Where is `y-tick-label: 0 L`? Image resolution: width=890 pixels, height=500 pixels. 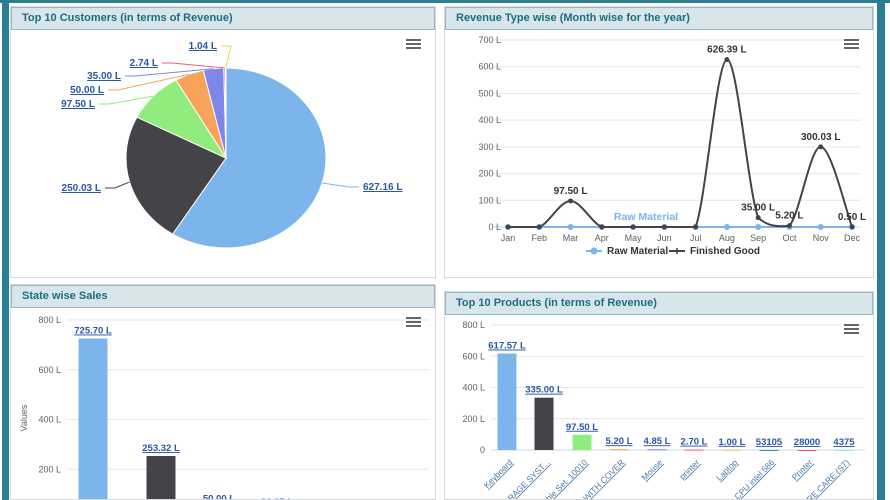 y-tick-label: 0 L is located at coordinates (494, 227).